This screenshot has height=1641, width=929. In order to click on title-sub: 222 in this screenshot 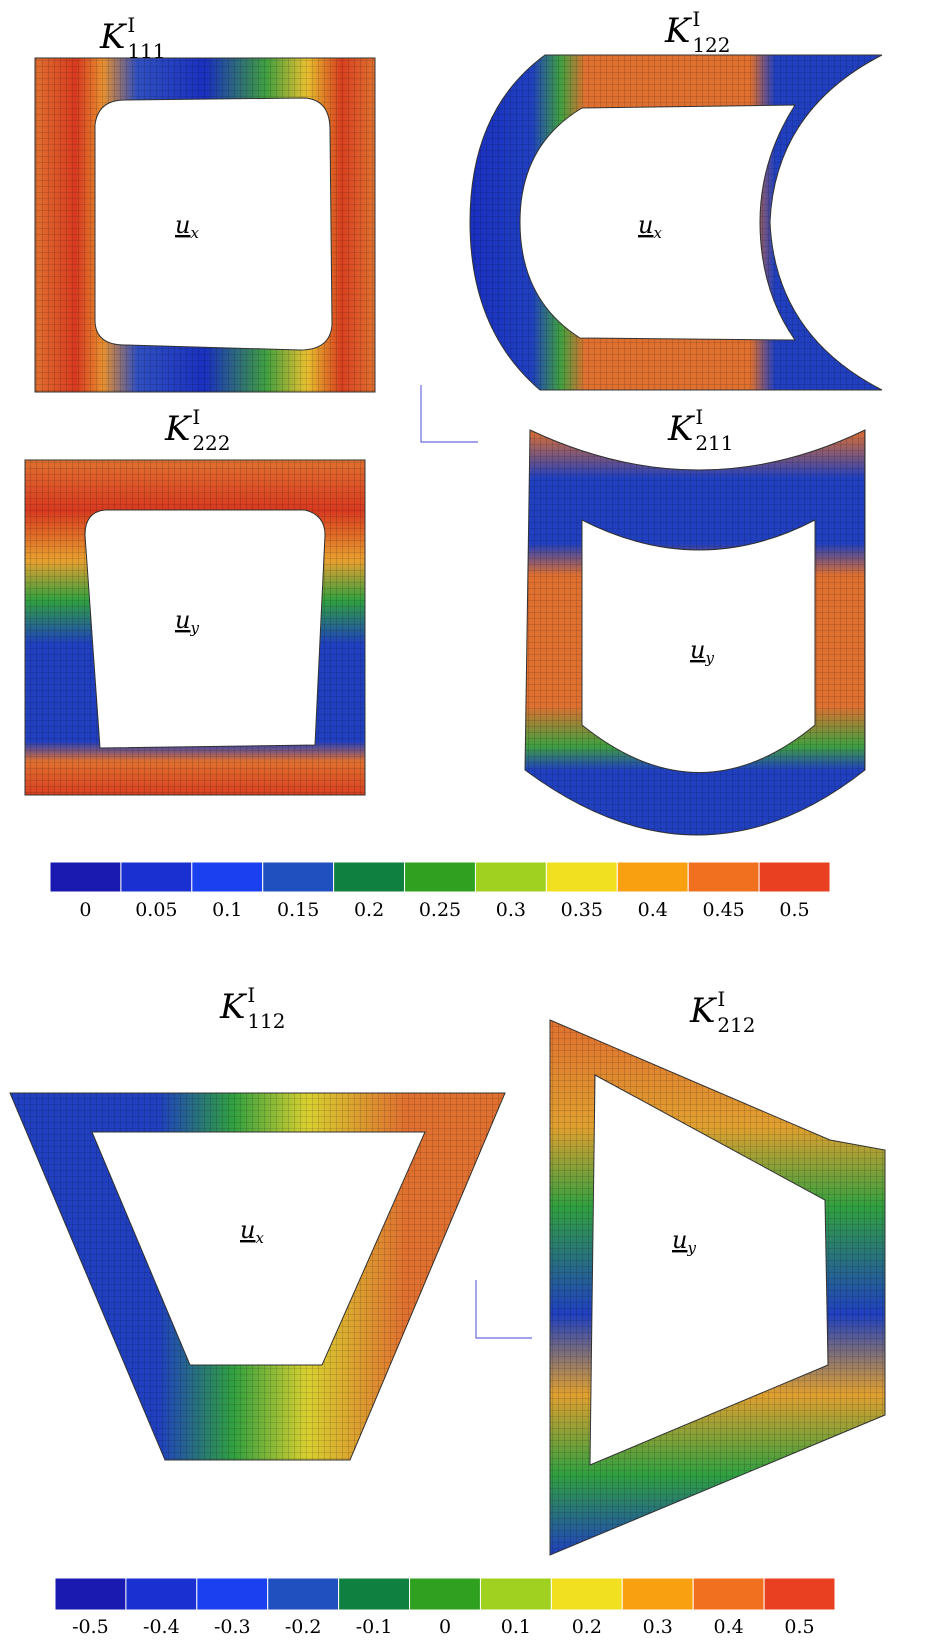, I will do `click(211, 443)`.